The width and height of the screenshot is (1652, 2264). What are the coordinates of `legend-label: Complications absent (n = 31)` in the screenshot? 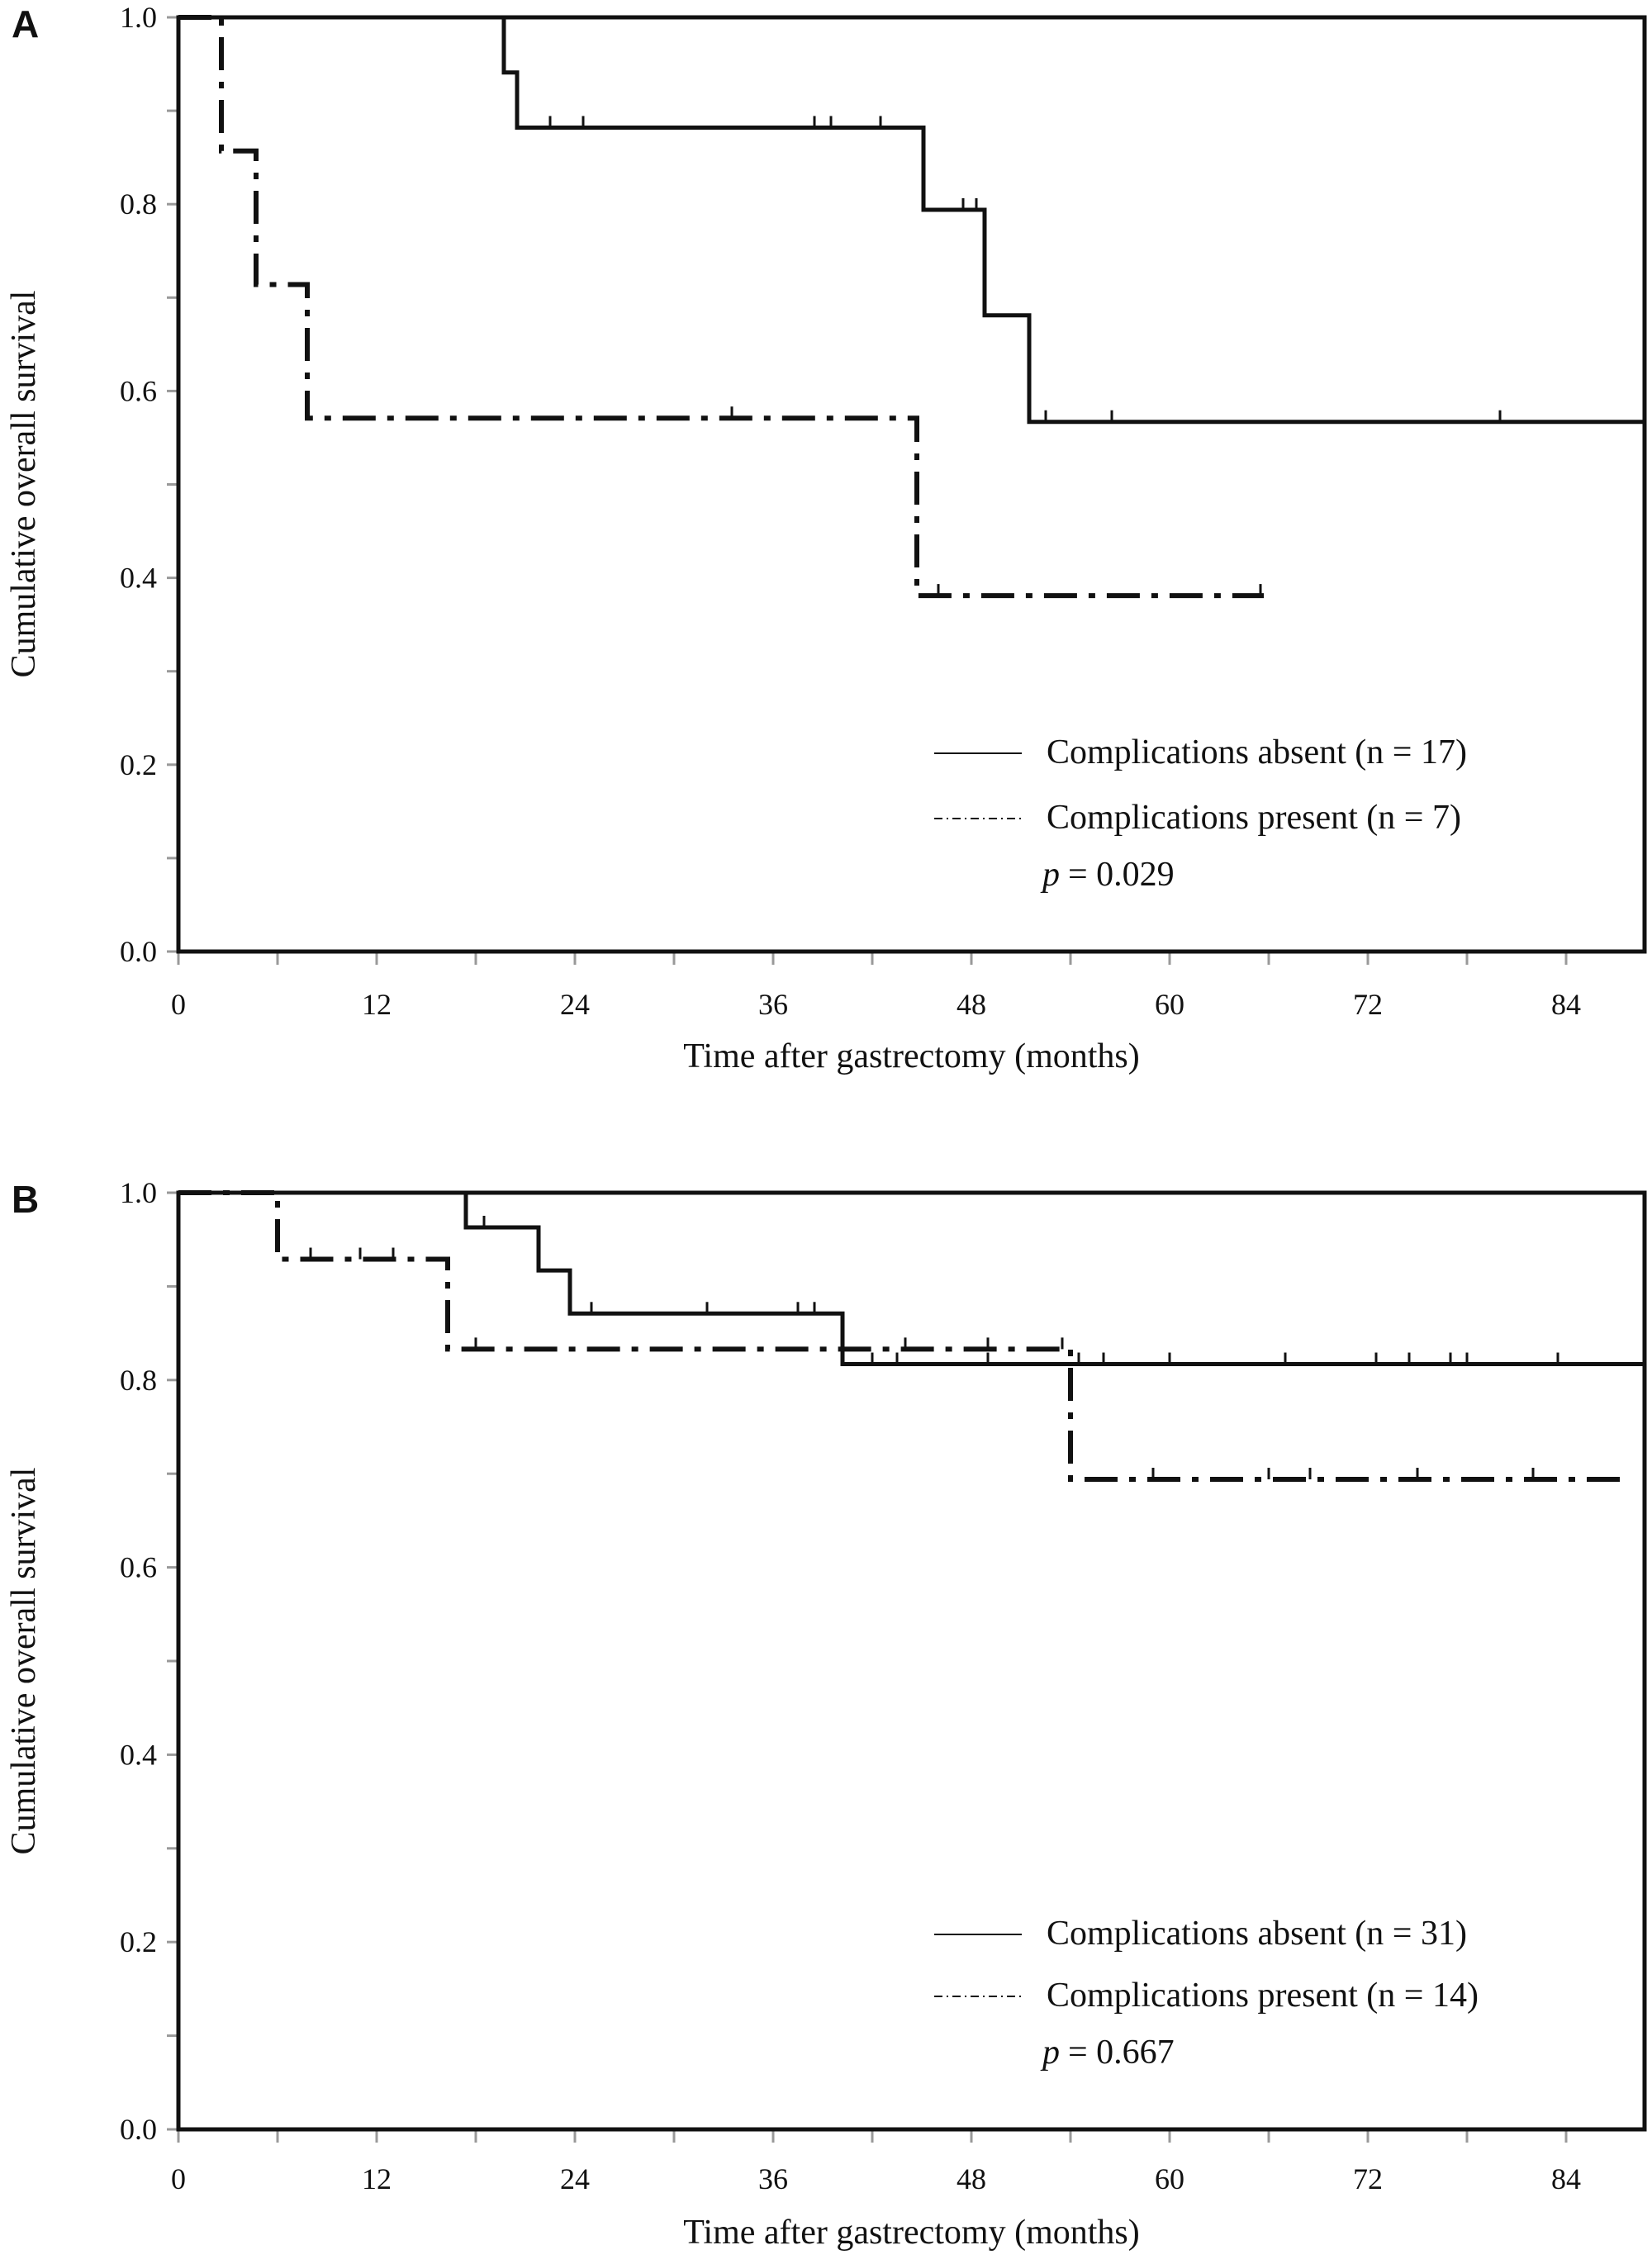 It's located at (1257, 1934).